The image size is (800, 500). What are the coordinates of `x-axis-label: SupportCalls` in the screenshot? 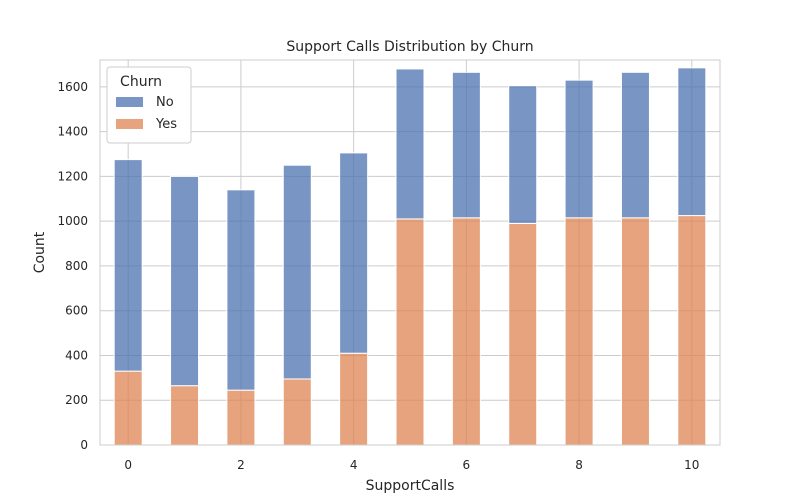 It's located at (410, 486).